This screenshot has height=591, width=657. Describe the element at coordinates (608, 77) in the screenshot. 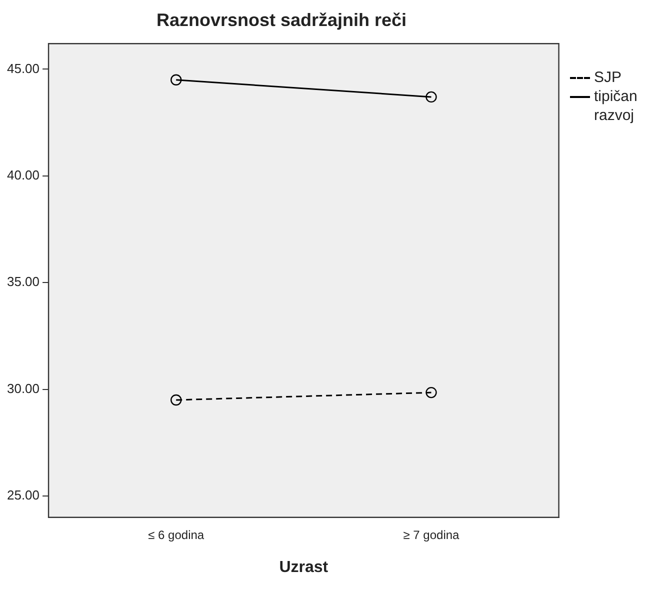

I see `legend-label: SJP` at that location.